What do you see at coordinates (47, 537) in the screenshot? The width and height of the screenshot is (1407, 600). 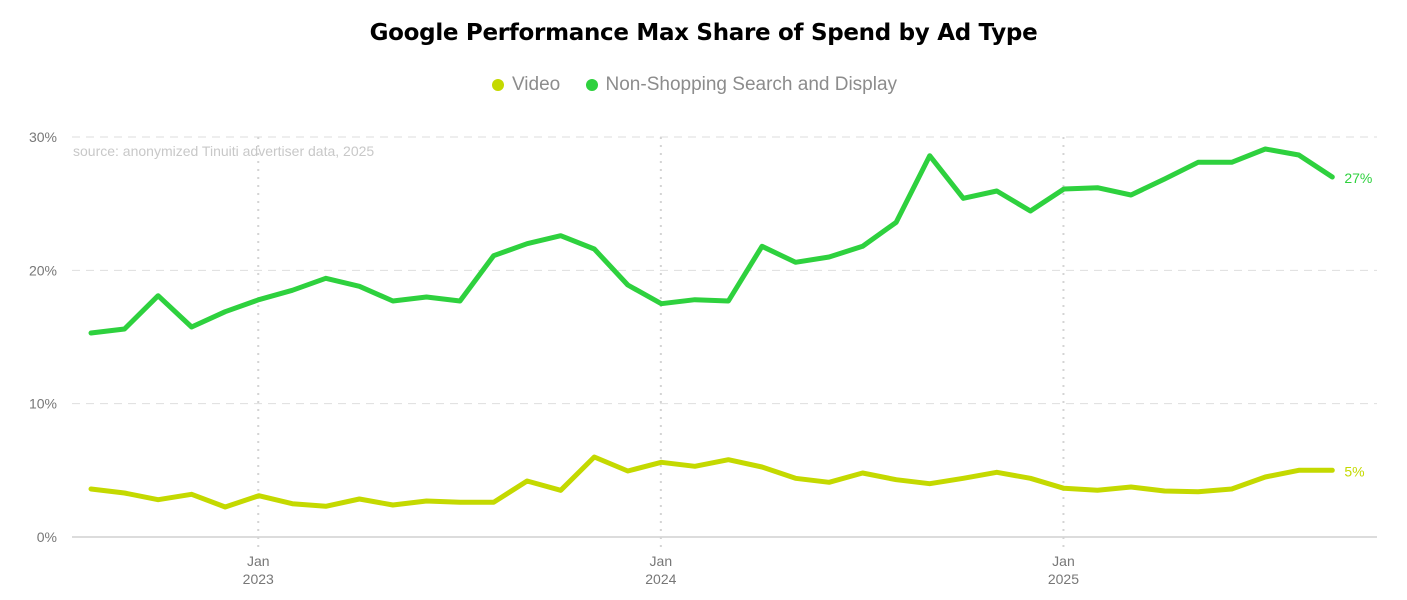 I see `y-tick-label: 0%` at bounding box center [47, 537].